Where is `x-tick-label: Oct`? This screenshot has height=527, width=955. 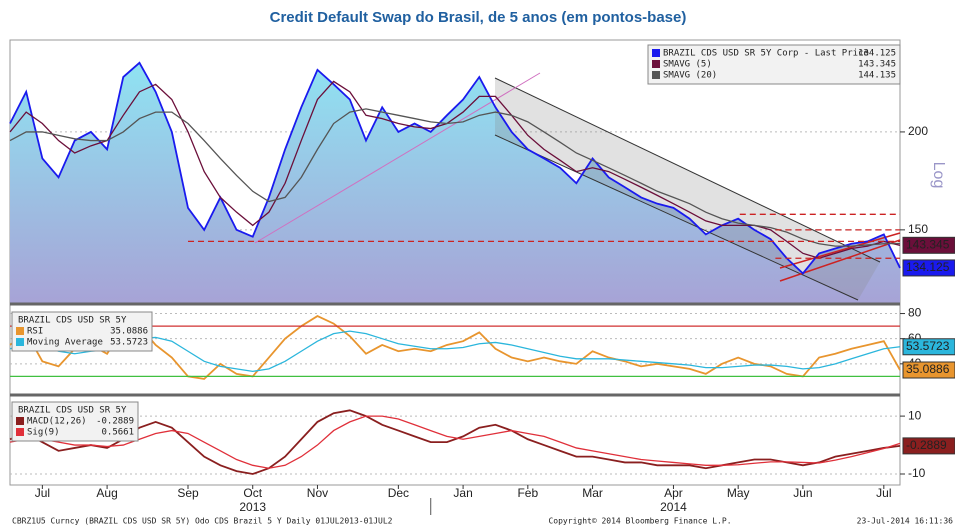
x-tick-label: Oct is located at coordinates (252, 493).